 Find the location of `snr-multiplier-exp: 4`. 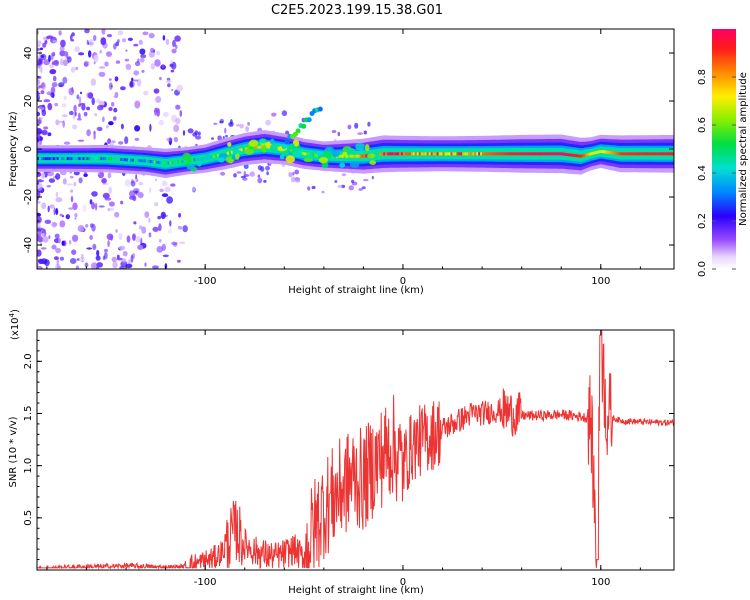

snr-multiplier-exp: 4 is located at coordinates (12, 314).